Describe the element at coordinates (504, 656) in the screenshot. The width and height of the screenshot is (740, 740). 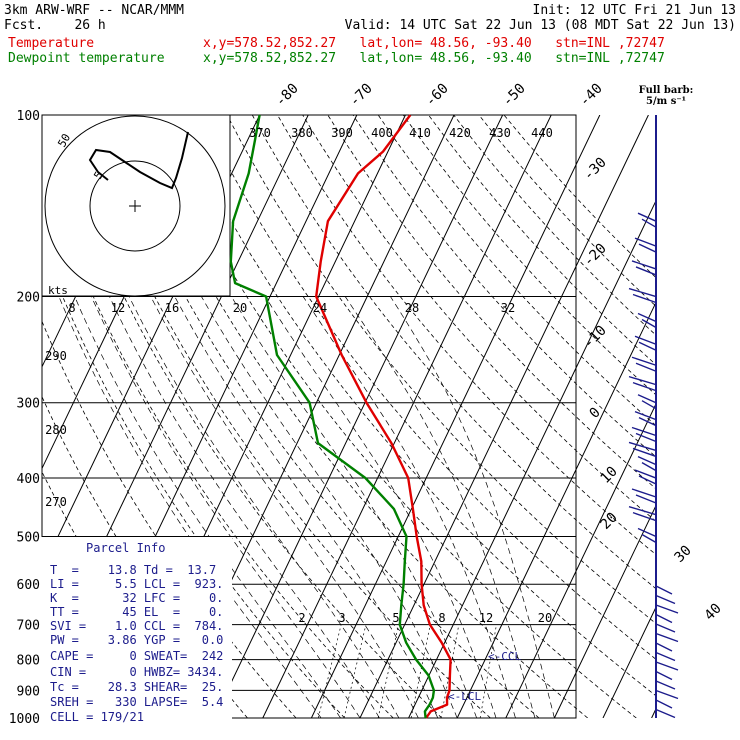
I see `ccl-marker: <-CCL` at that location.